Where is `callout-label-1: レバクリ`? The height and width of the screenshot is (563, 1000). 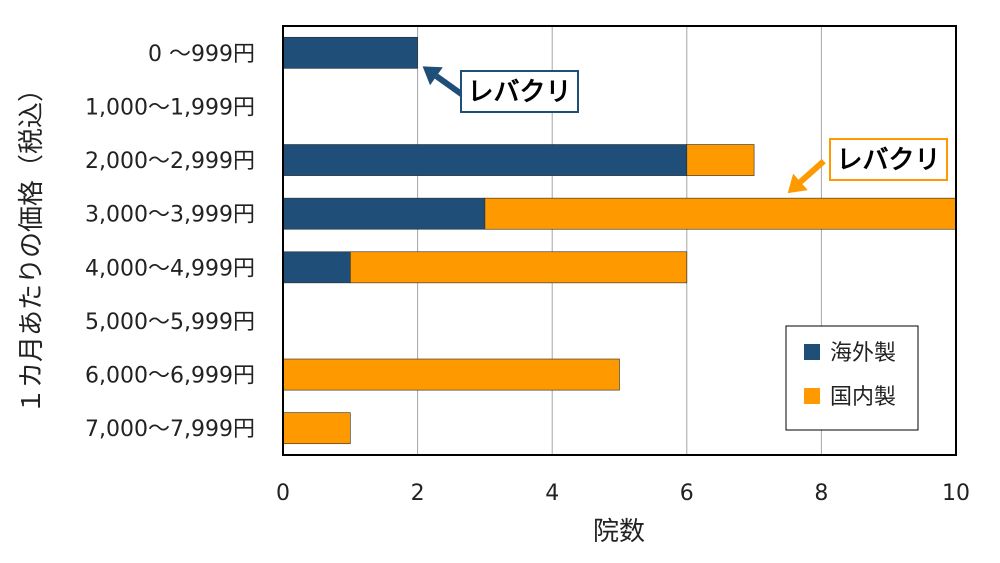
callout-label-1: レバクリ is located at coordinates (888, 161).